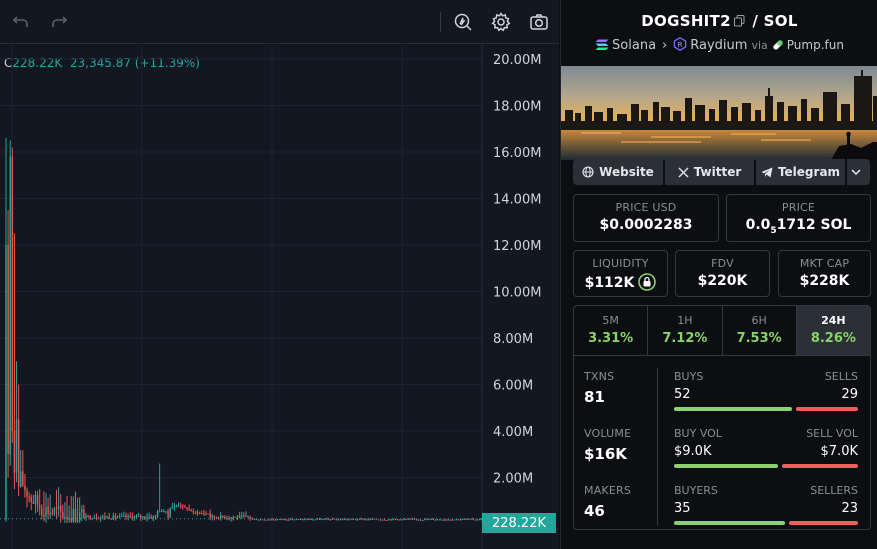 This screenshot has width=877, height=549. What do you see at coordinates (759, 338) in the screenshot?
I see `tab-change: 7.53%` at bounding box center [759, 338].